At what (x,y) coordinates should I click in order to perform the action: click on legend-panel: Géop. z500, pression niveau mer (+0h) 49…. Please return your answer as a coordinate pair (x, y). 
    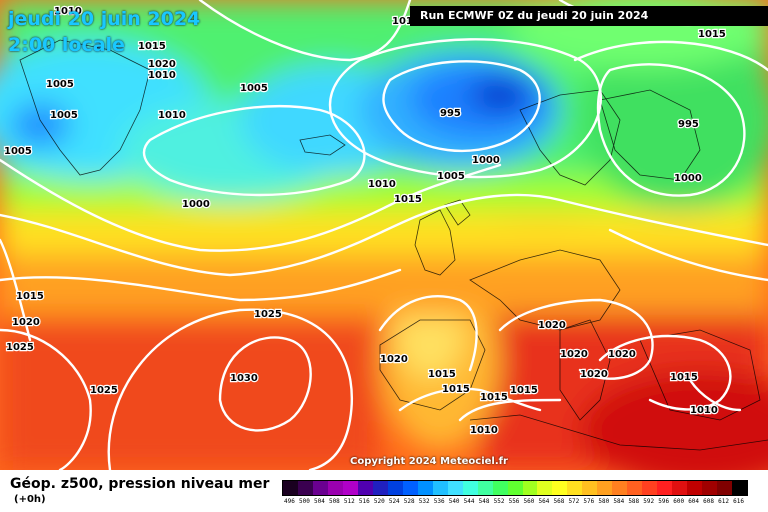
    Looking at the image, I should click on (384, 491).